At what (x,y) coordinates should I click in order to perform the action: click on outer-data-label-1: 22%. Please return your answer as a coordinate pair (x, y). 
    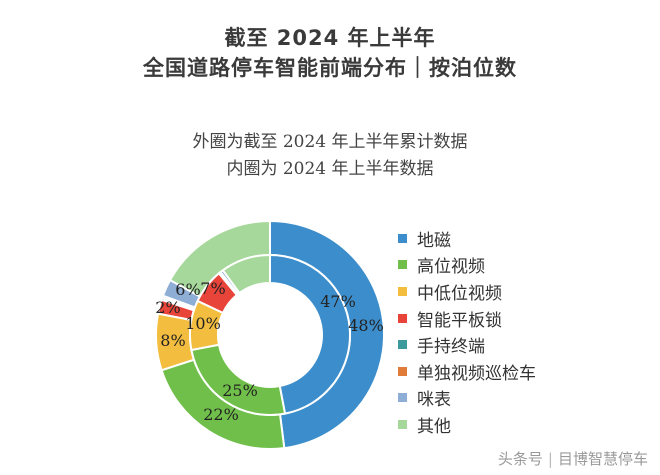
    Looking at the image, I should click on (221, 414).